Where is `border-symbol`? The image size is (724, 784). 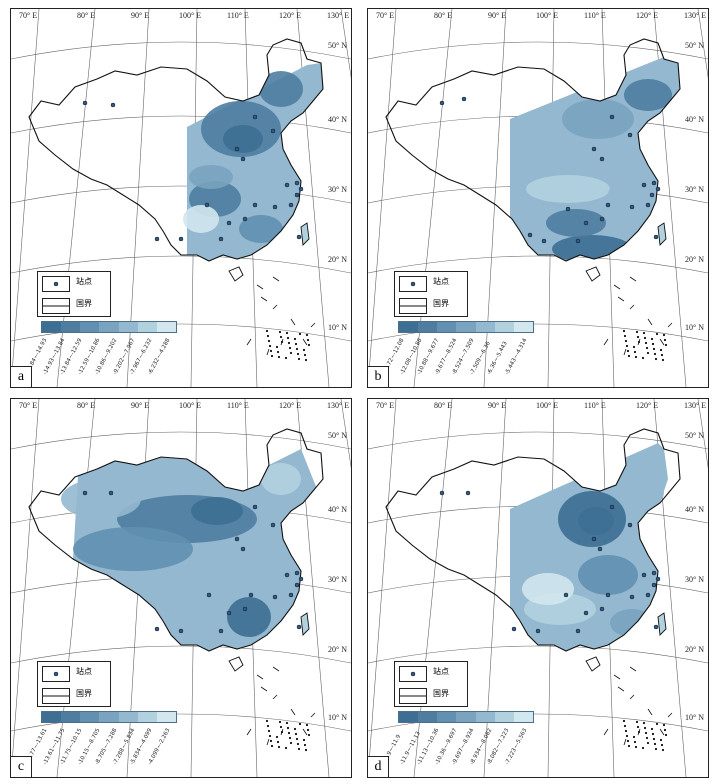 border-symbol is located at coordinates (56, 696).